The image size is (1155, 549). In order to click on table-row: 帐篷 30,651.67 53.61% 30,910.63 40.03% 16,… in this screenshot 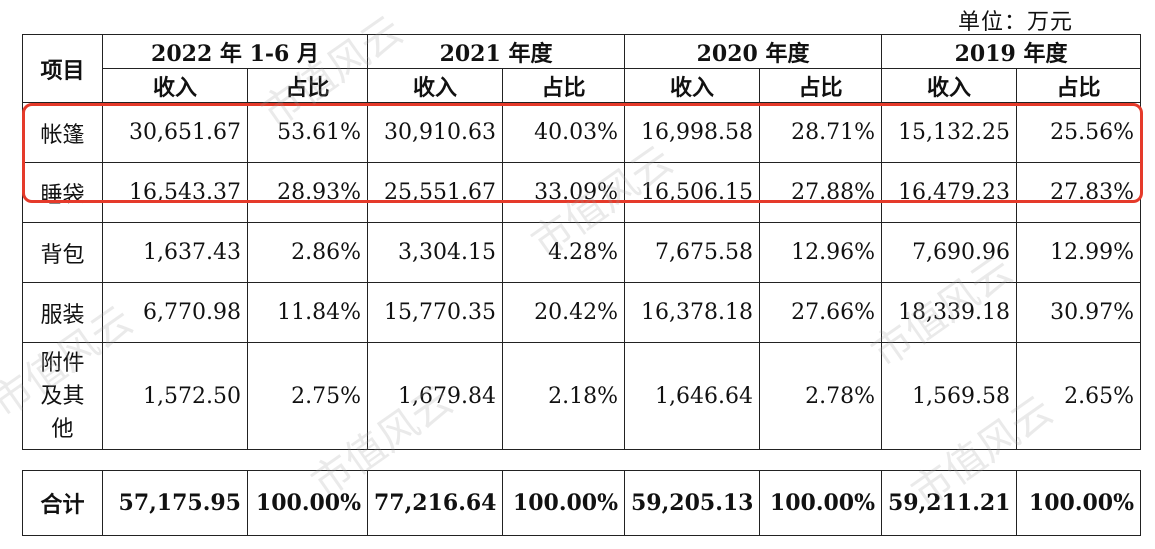, I will do `click(582, 132)`.